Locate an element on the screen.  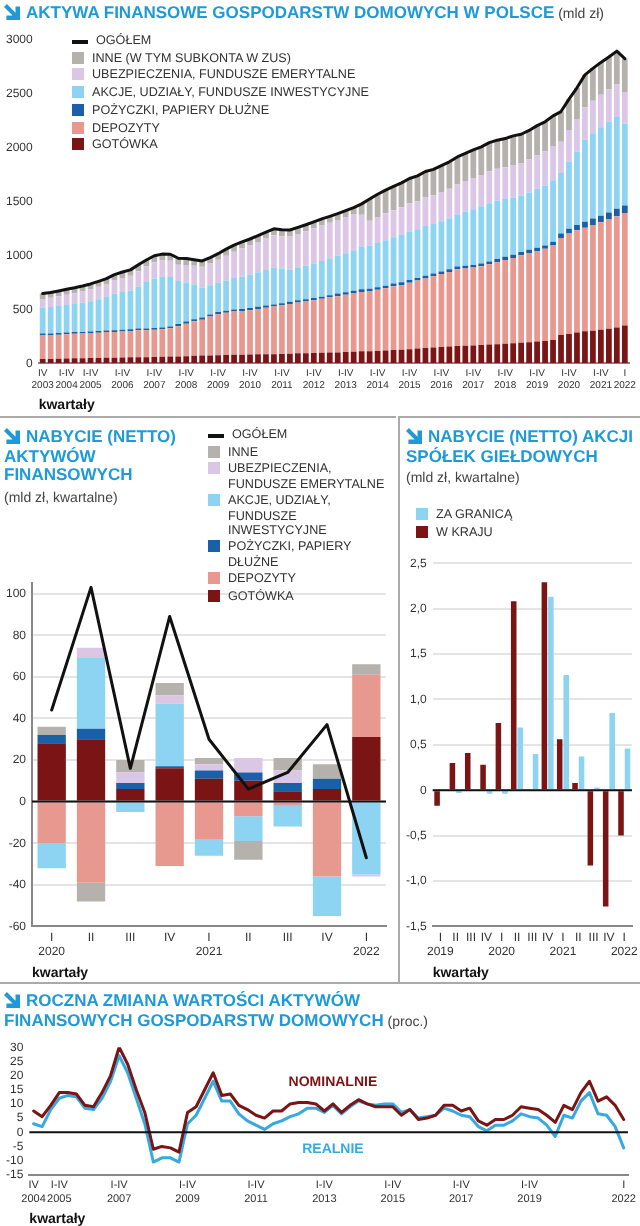
chart-title: AKTYWA FINANSOWE GOSPODARSTW DOMOWYCH W POLSCE is located at coordinates (290, 12).